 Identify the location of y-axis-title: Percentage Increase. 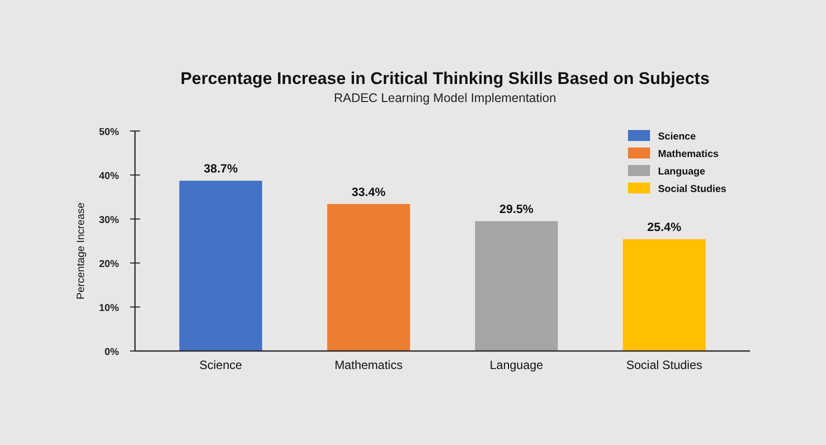
(81, 251).